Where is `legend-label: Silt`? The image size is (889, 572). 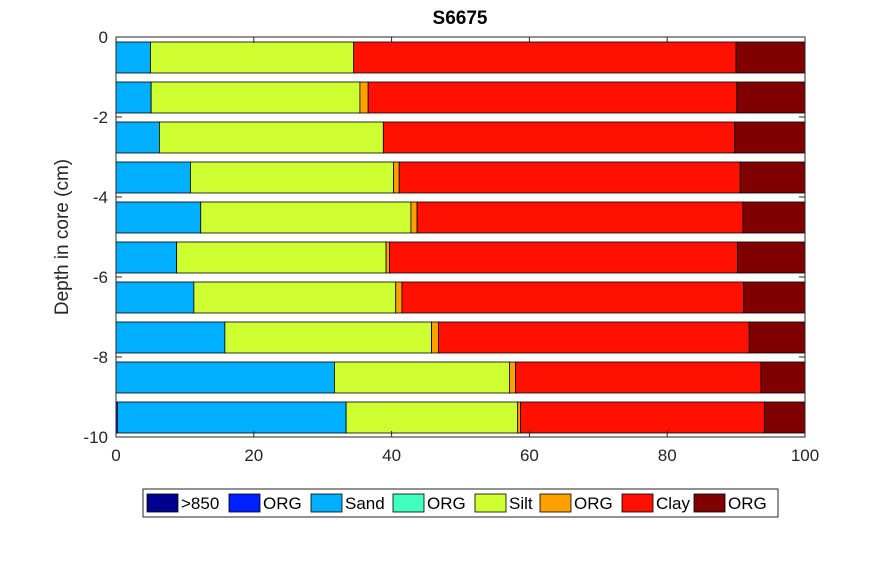 legend-label: Silt is located at coordinates (521, 503).